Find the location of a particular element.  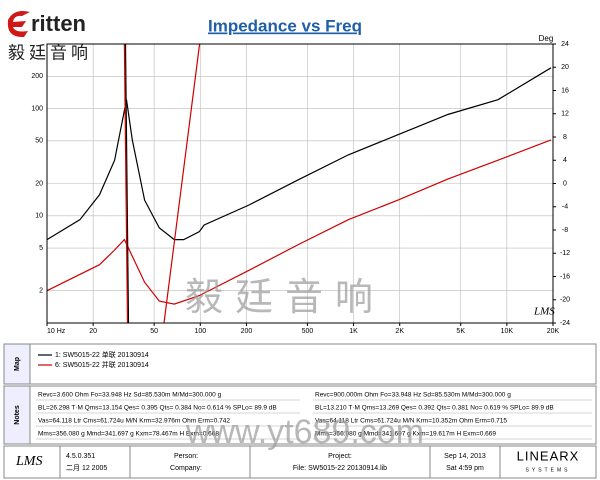

x-tick-label: 200 is located at coordinates (247, 331).